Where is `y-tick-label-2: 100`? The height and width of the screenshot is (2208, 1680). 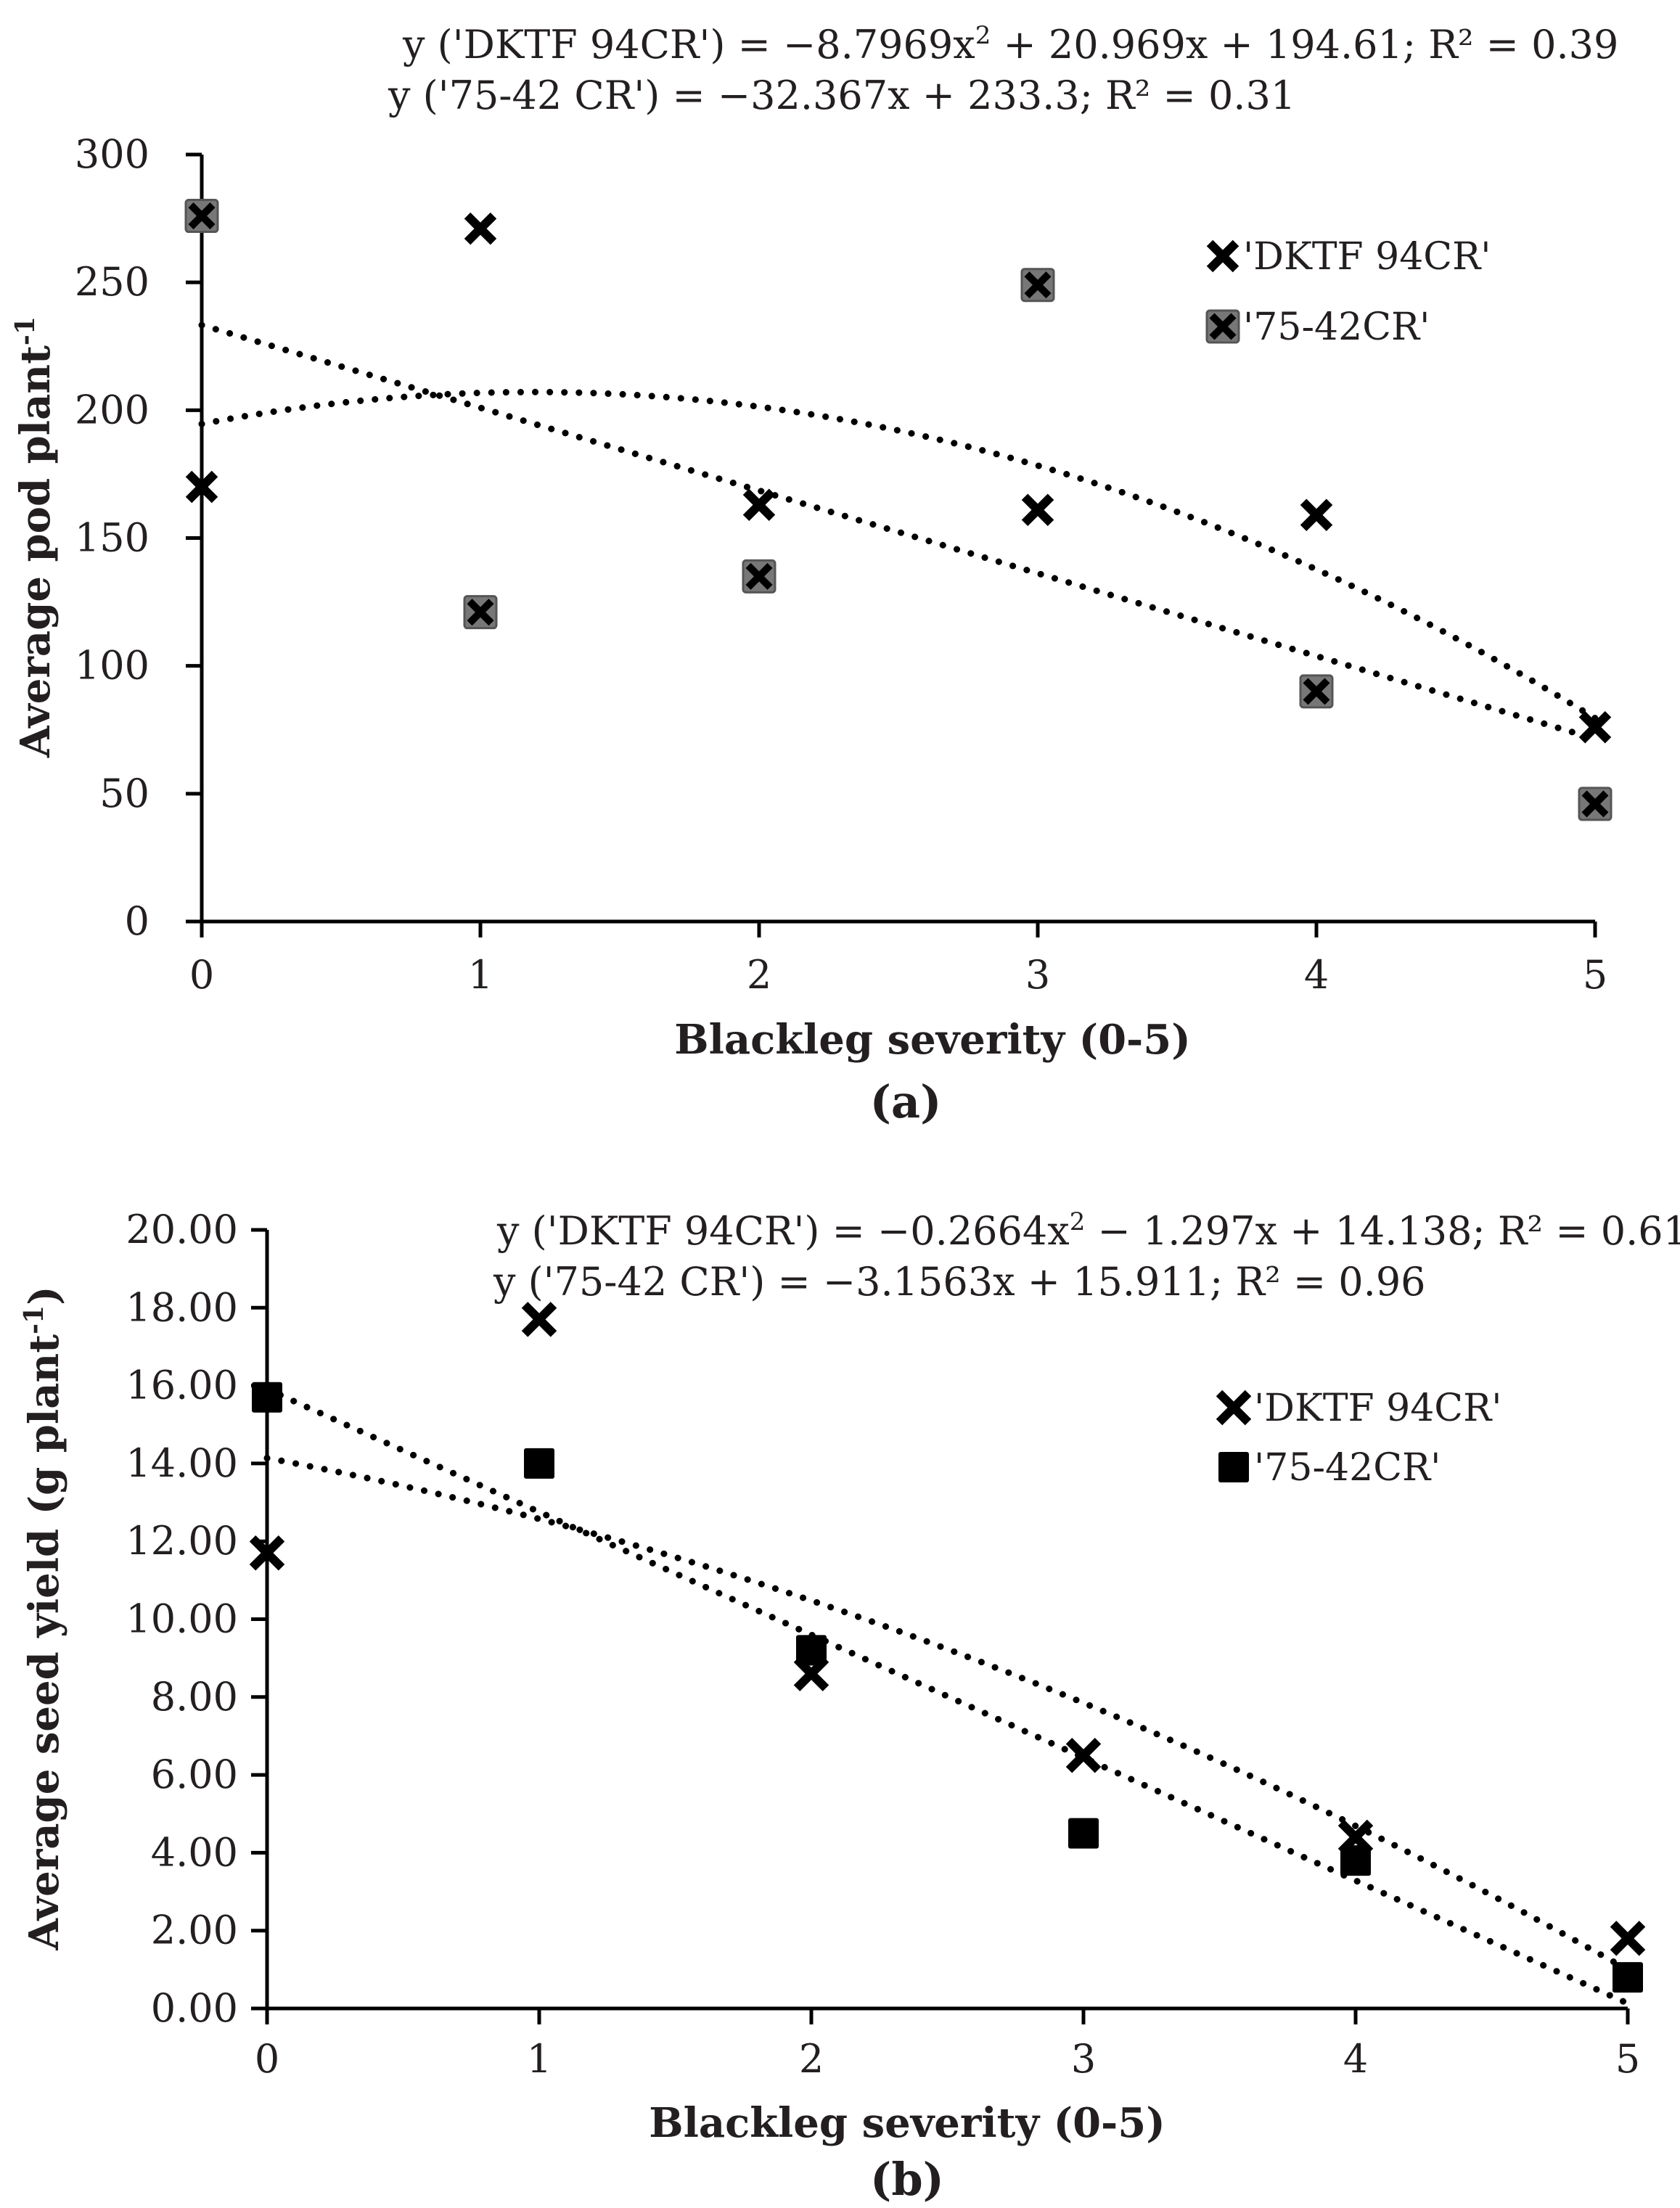 y-tick-label-2: 100 is located at coordinates (112, 666).